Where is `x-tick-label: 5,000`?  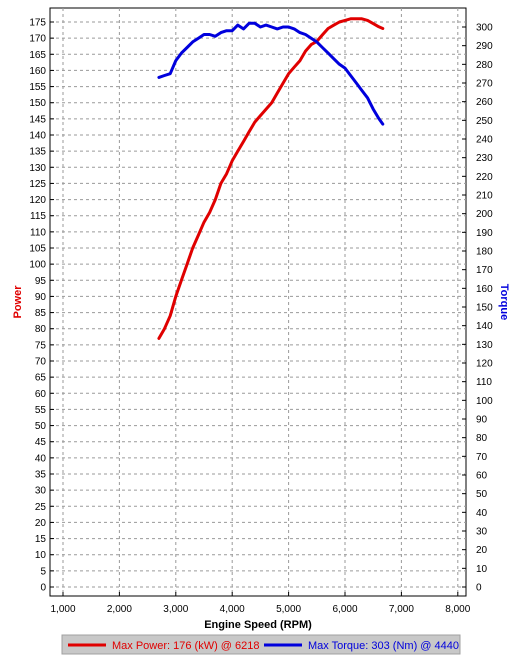 x-tick-label: 5,000 is located at coordinates (288, 609).